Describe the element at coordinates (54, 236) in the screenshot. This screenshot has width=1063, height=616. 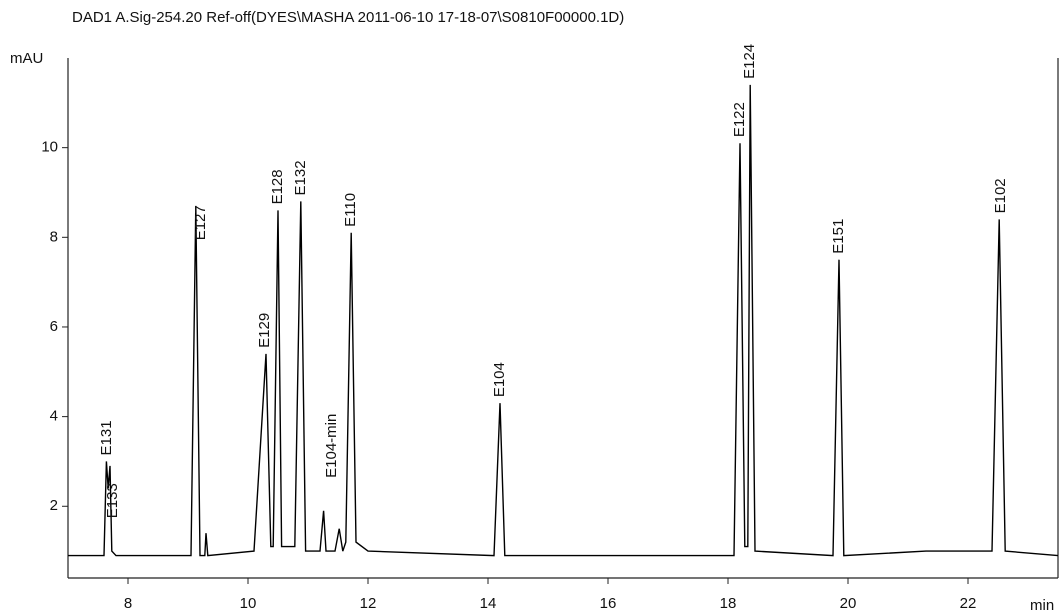
I see `y-tick-label: 8` at that location.